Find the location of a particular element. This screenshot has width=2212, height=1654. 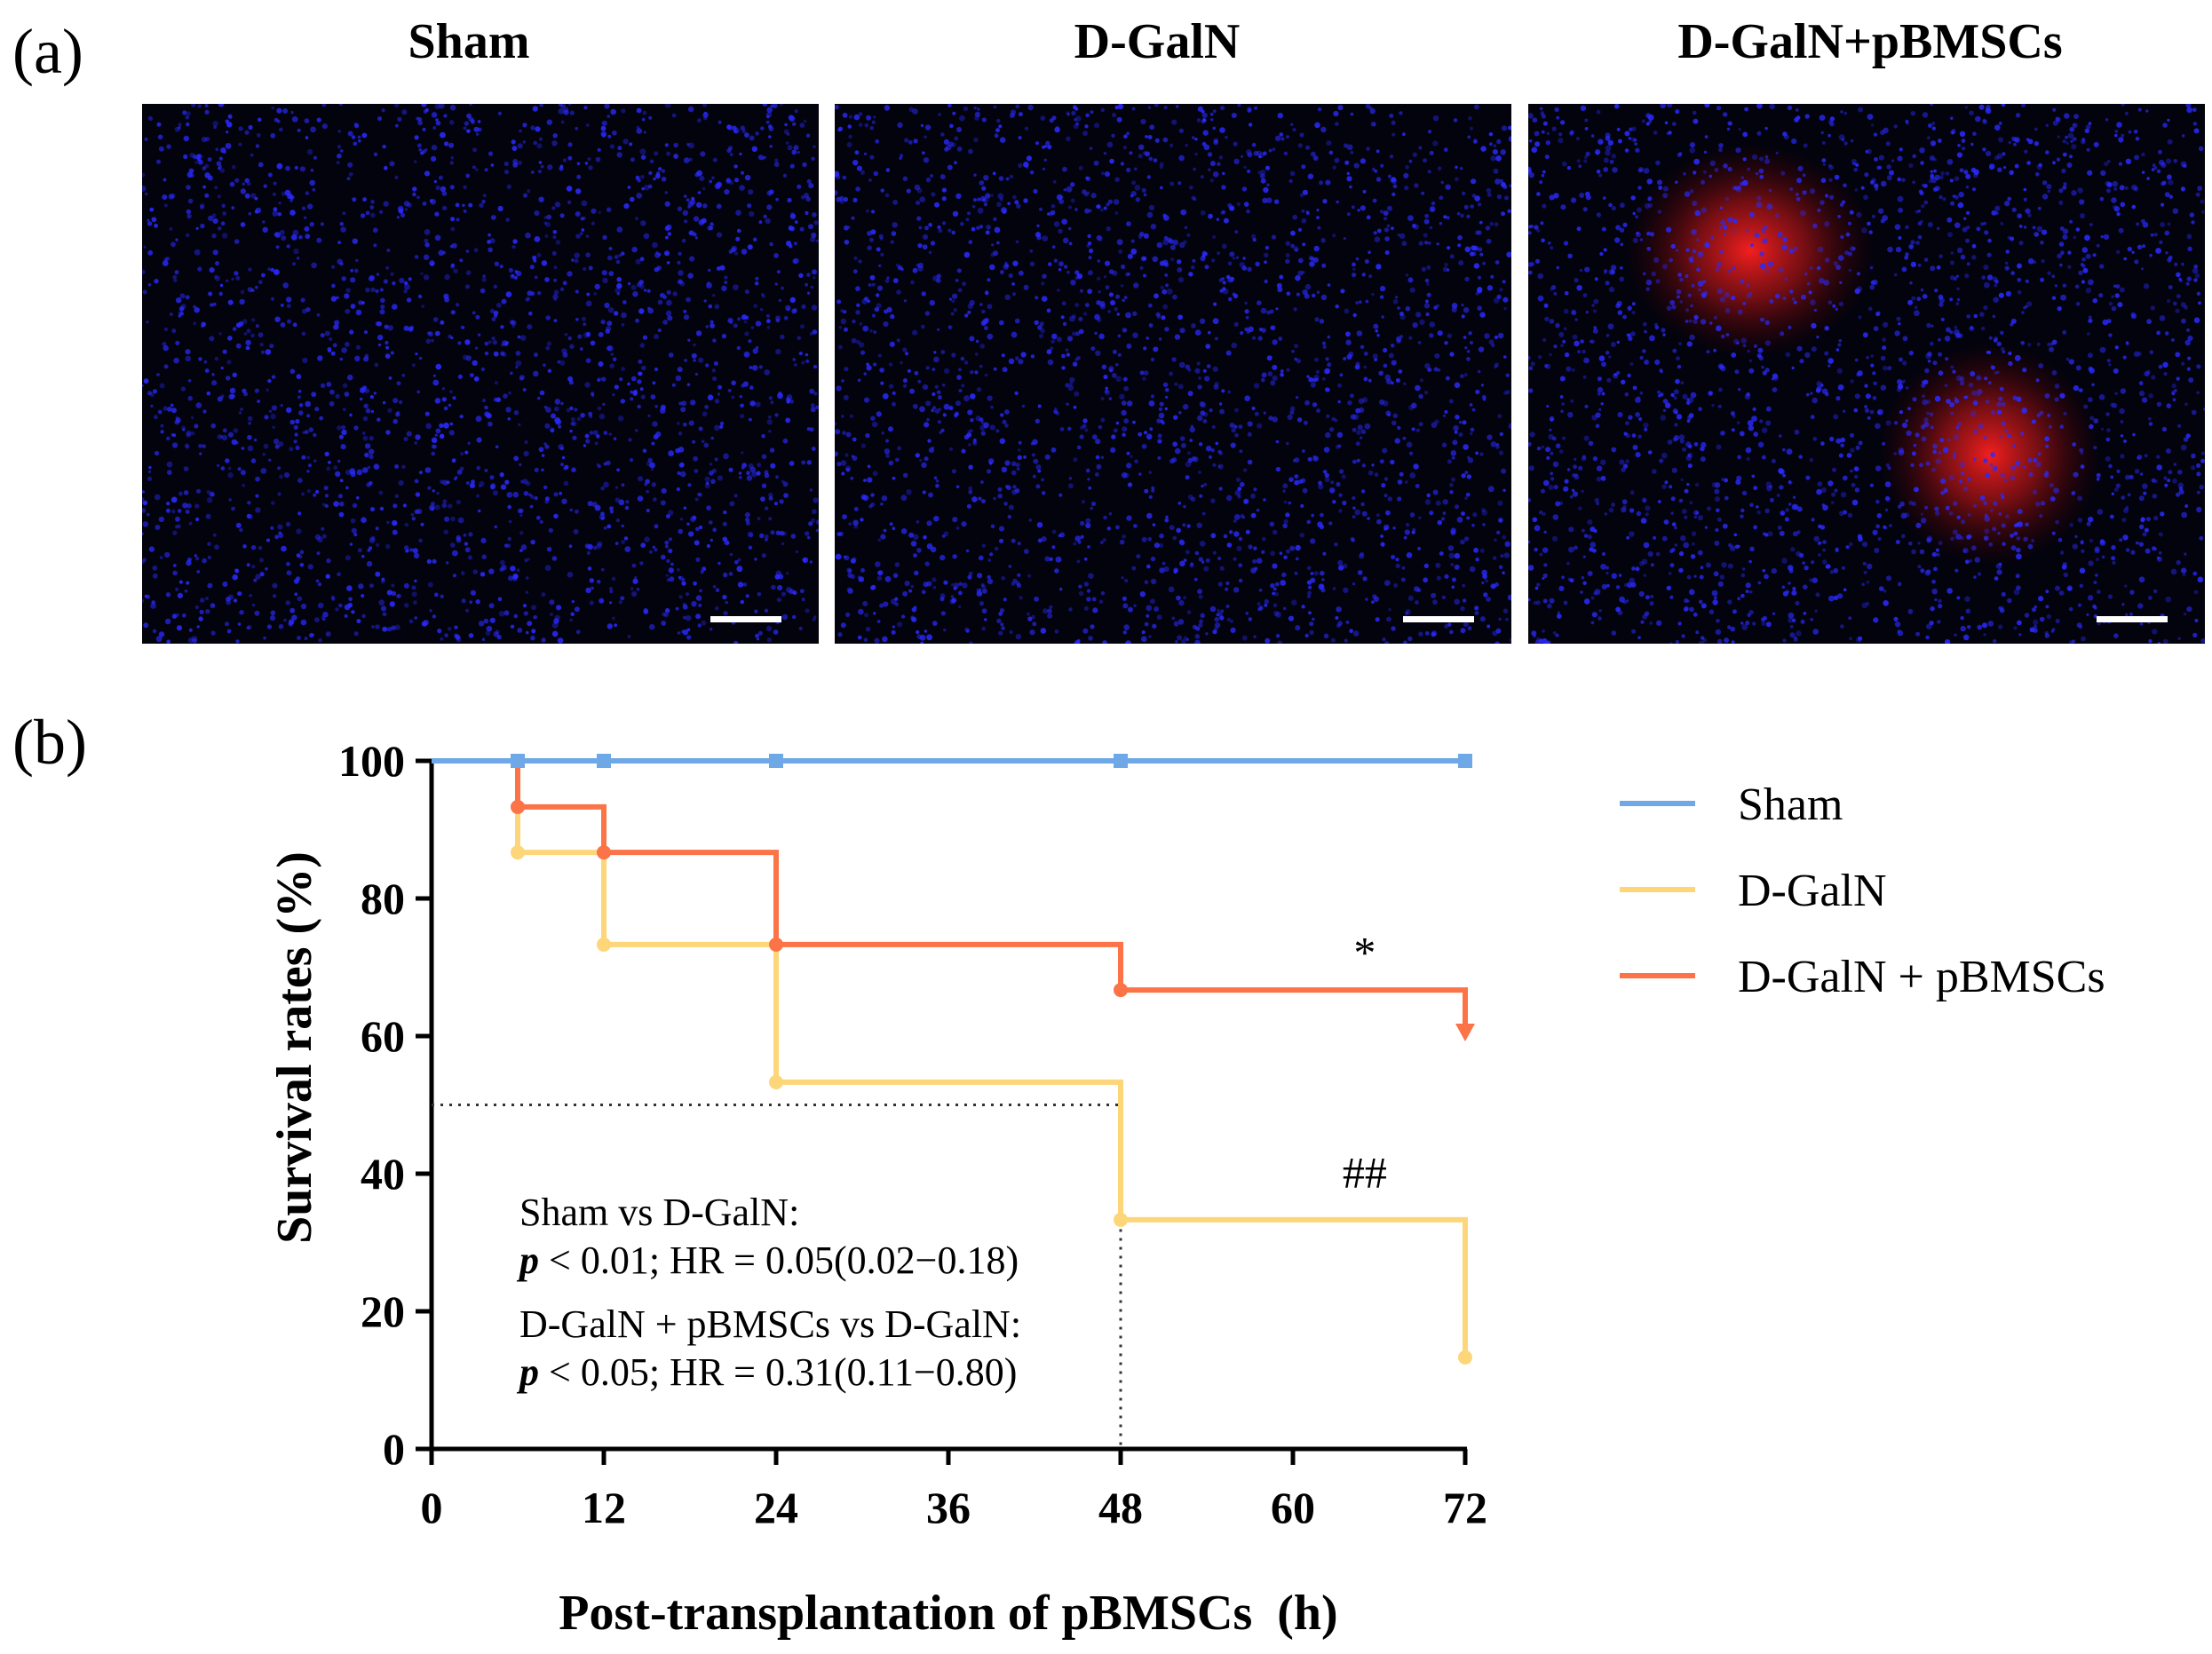

y-axis-title: Survival rates (%) is located at coordinates (294, 1047).